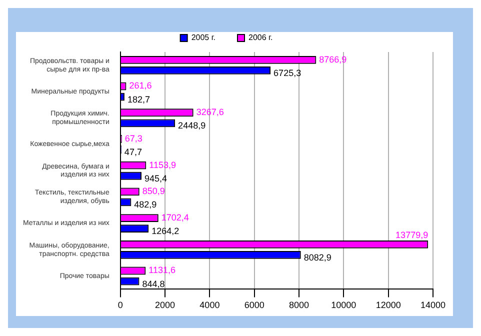 This screenshot has width=481, height=336. I want to click on data-label: 8082,9, so click(318, 257).